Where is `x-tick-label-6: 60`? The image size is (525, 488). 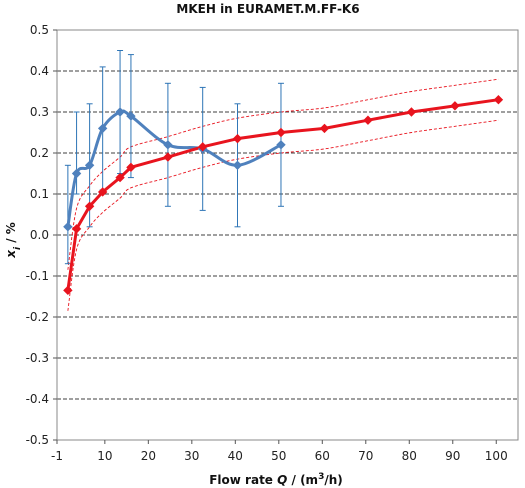
x-tick-label-6: 60 is located at coordinates (322, 456).